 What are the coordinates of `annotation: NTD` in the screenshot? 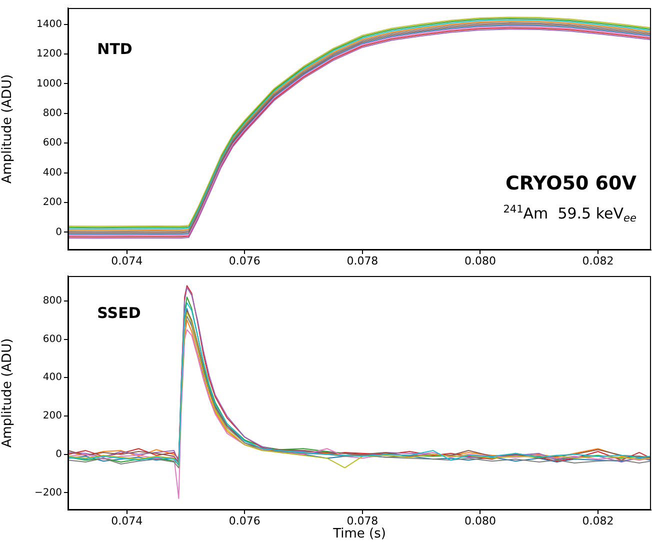 It's located at (114, 49).